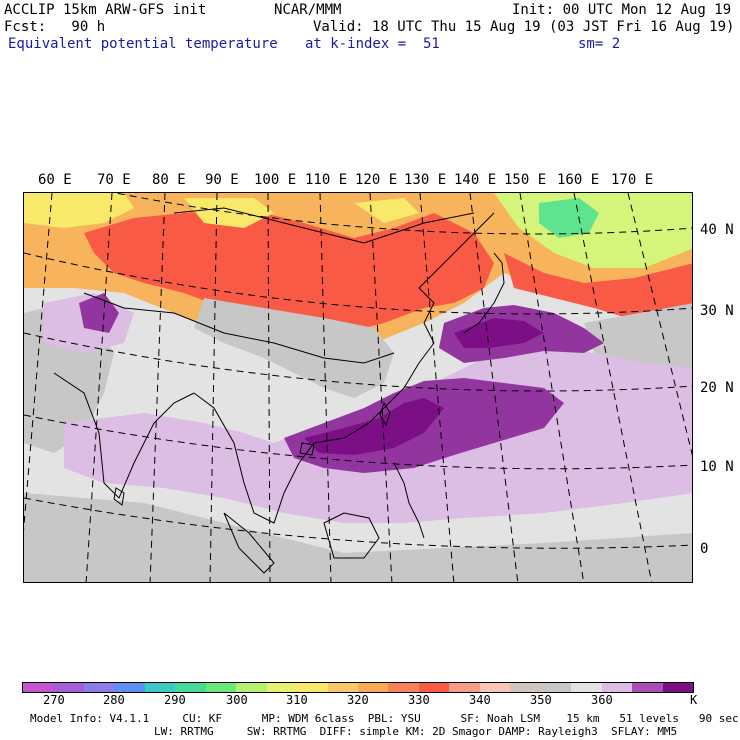 The width and height of the screenshot is (740, 740). What do you see at coordinates (55, 180) in the screenshot?
I see `lon-label: 60 E` at bounding box center [55, 180].